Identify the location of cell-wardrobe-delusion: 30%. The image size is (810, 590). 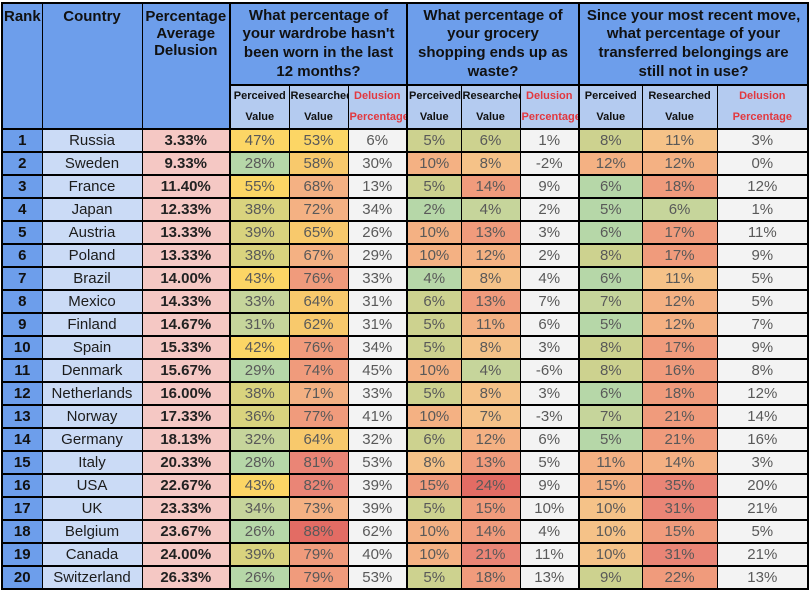
(377, 163).